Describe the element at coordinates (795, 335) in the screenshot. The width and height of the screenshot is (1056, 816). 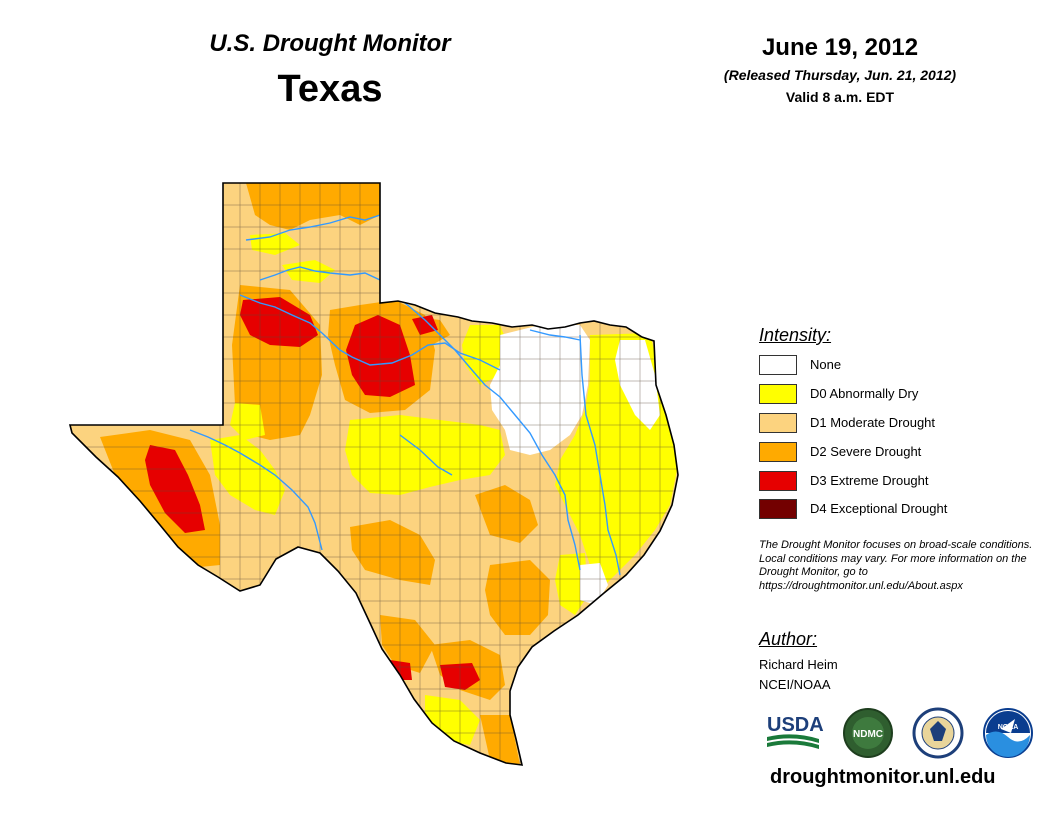
I see `legend-heading: Intensity:` at that location.